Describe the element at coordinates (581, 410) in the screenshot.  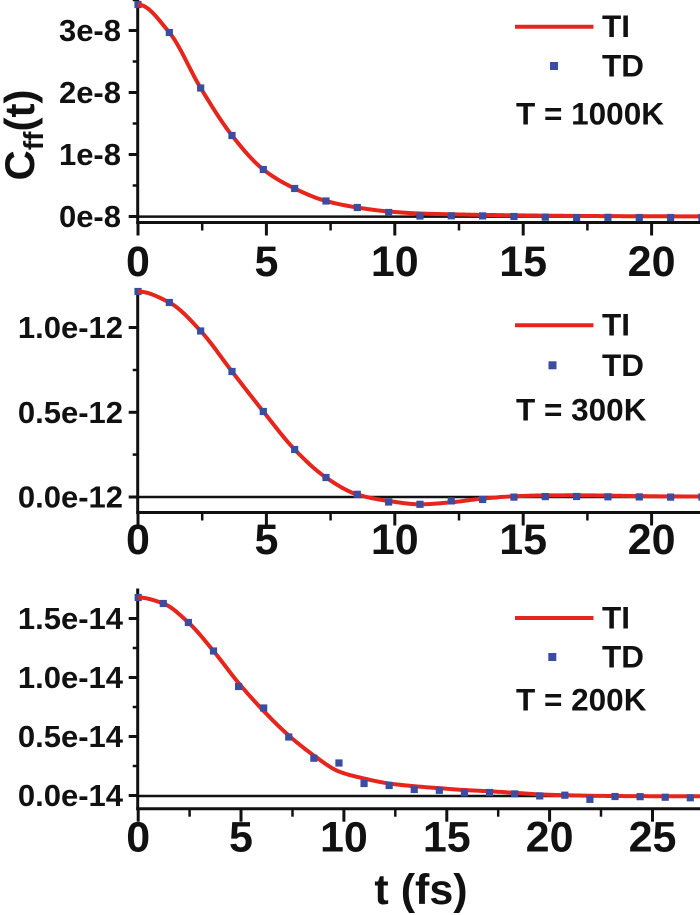
I see `svg-text: T = 300K` at that location.